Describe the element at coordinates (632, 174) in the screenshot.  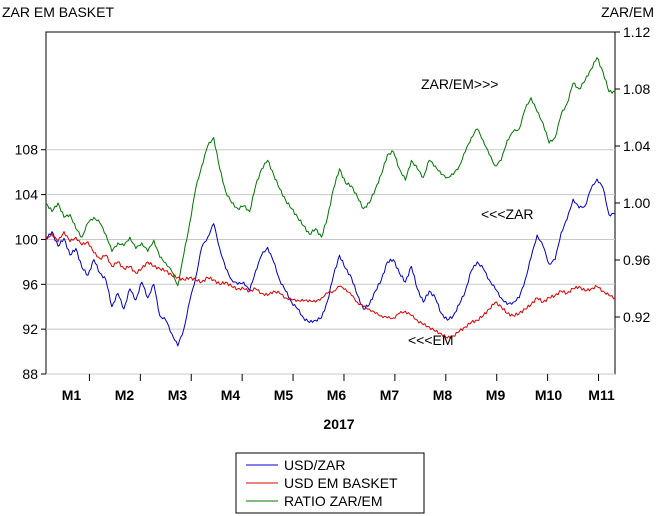
I see `right-axis: 0.92 0.96 1.00 1.04 1.08 1.12` at that location.